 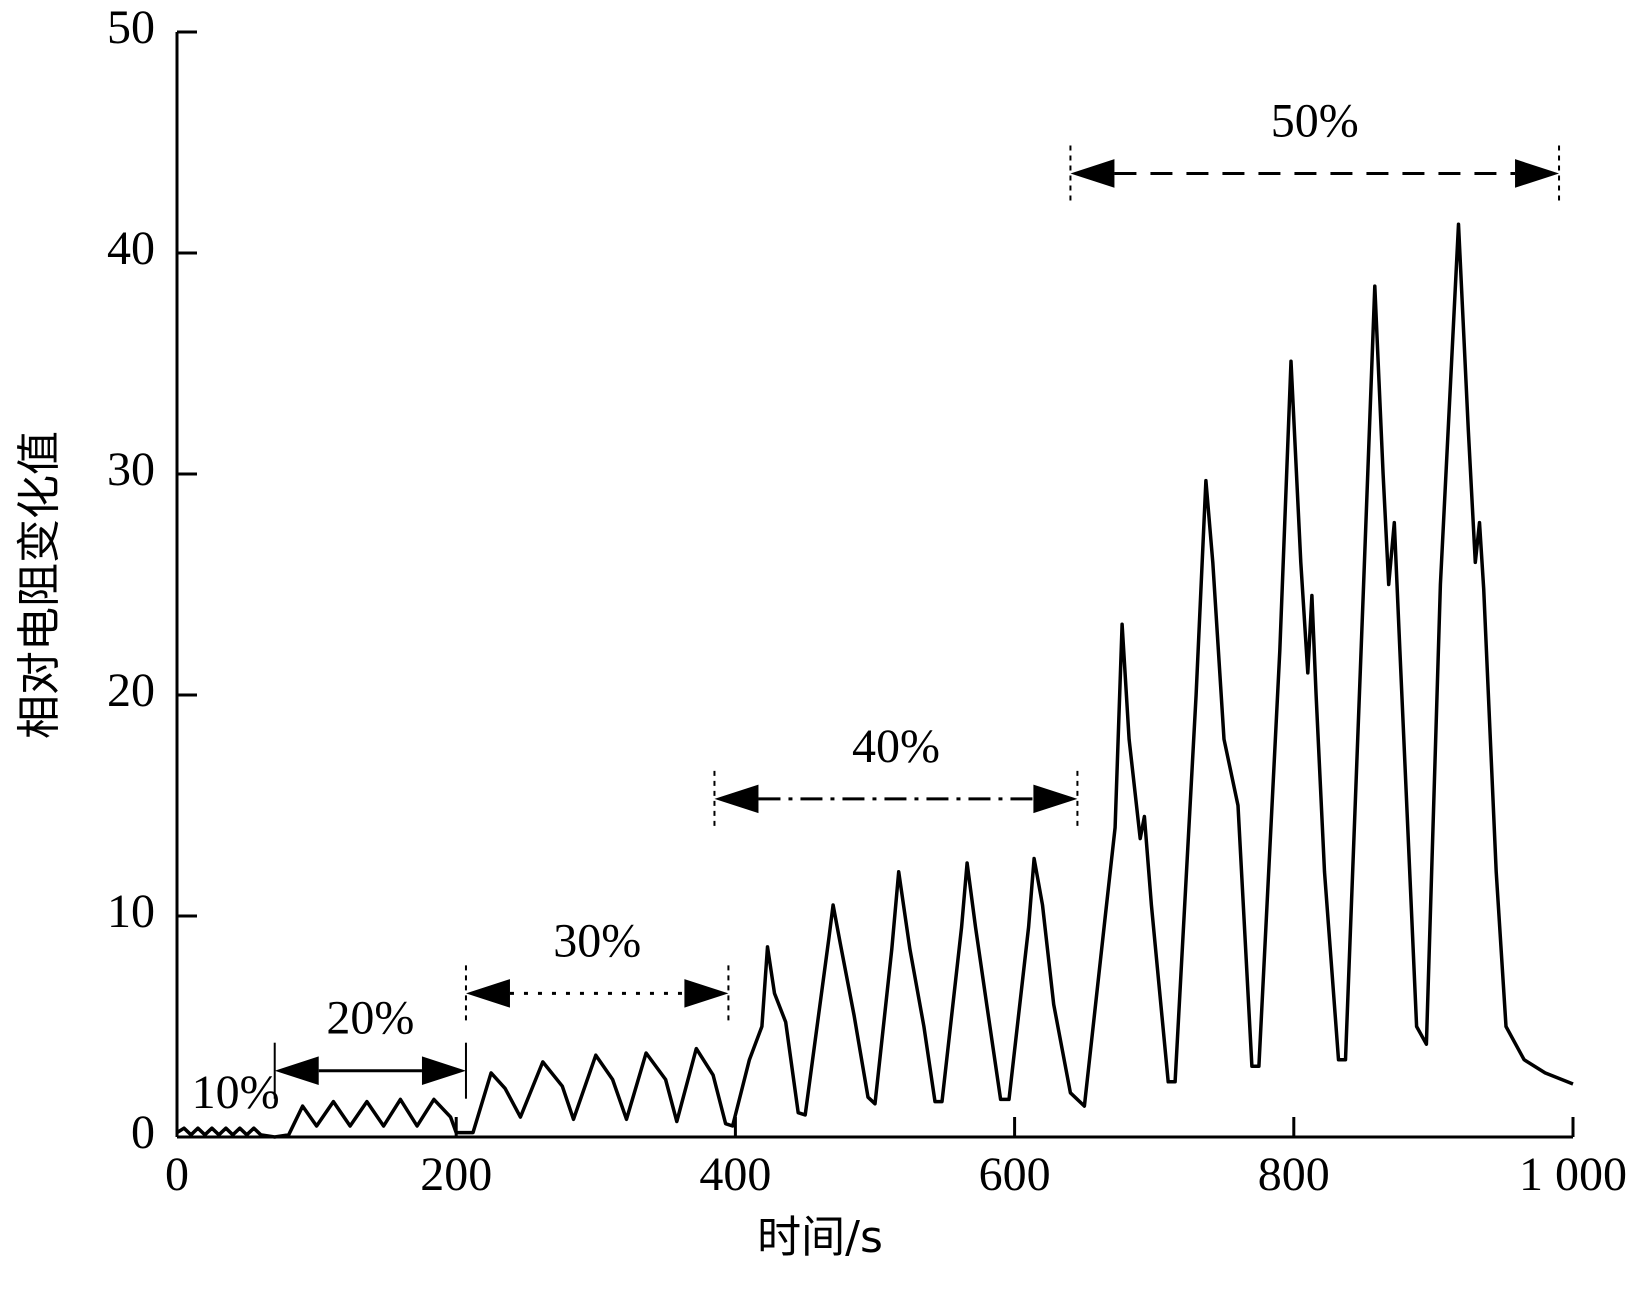 What do you see at coordinates (456, 1174) in the screenshot?
I see `x-tick-label: 200` at bounding box center [456, 1174].